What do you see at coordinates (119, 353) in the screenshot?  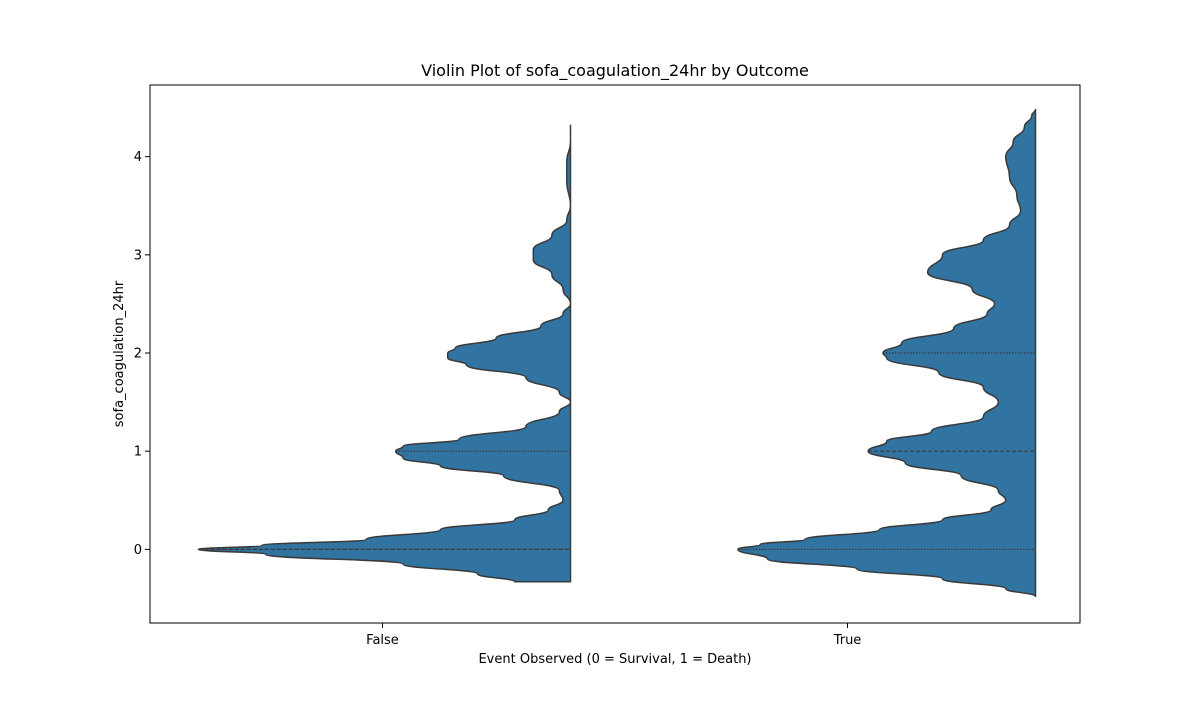 I see `y-axis-label: sofa_coagulation_24hr` at bounding box center [119, 353].